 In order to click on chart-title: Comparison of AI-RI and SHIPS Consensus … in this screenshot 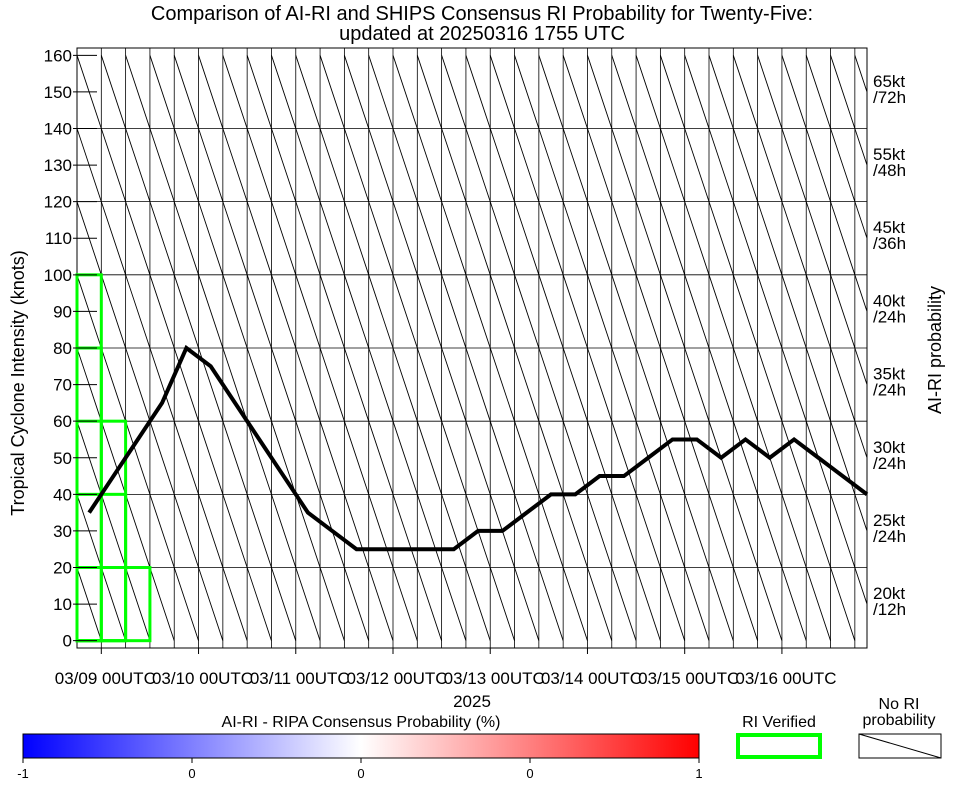, I will do `click(482, 14)`.